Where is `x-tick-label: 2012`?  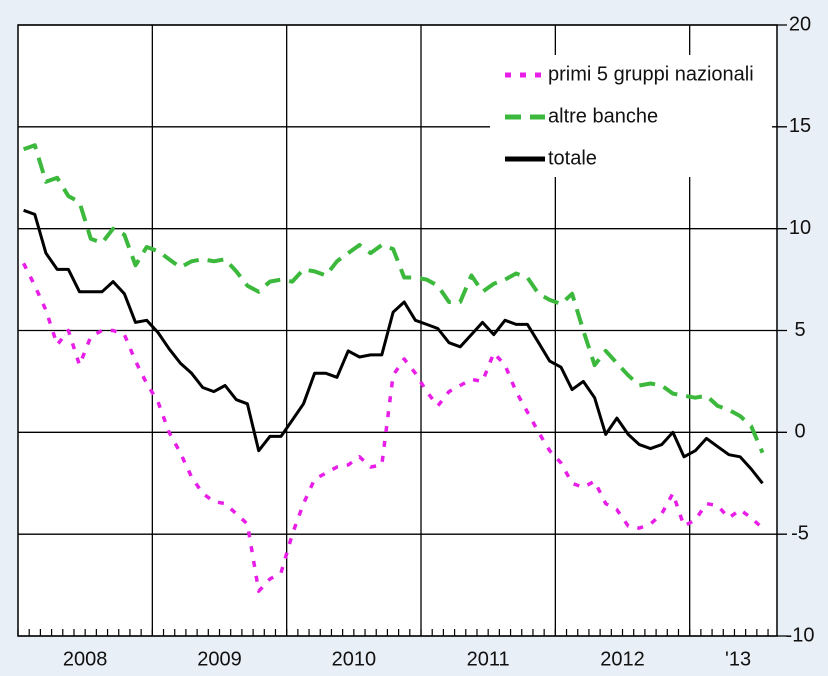
x-tick-label: 2012 is located at coordinates (622, 659).